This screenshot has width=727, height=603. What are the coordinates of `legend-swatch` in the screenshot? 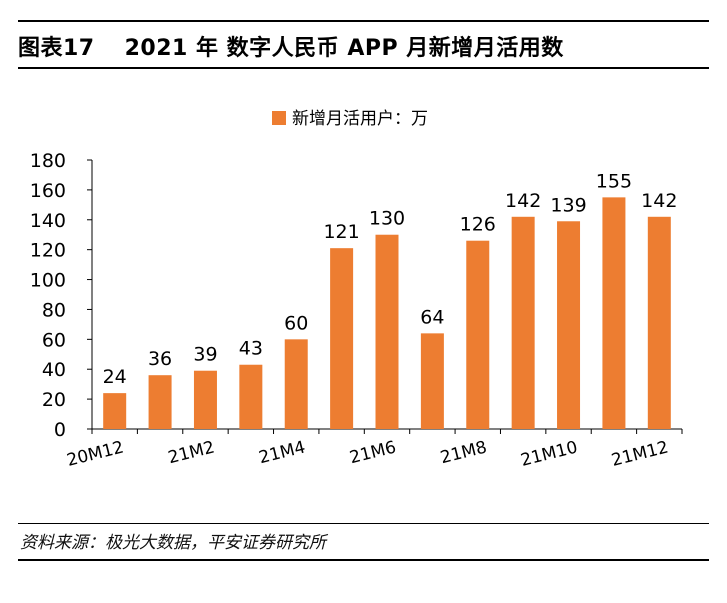 It's located at (279, 118).